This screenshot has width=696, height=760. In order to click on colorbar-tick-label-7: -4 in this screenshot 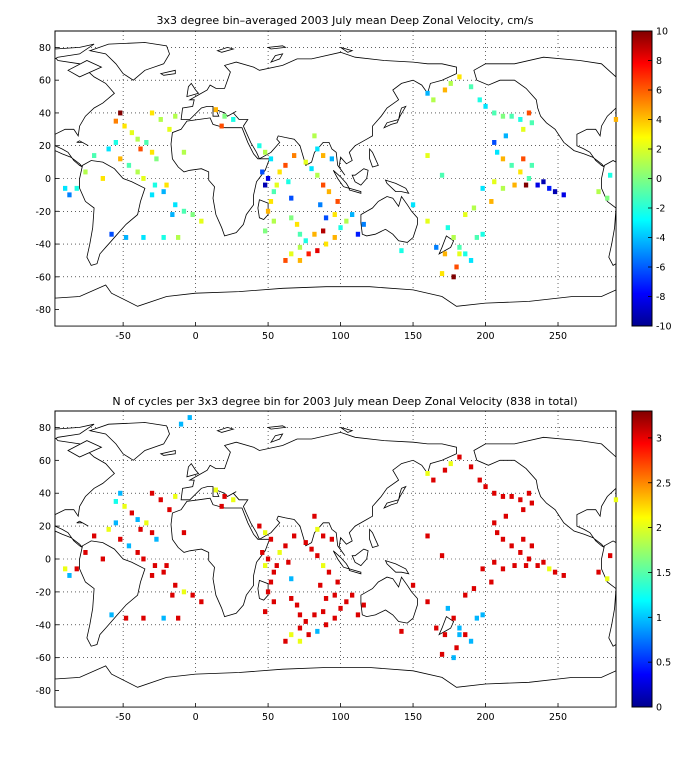, I will do `click(660, 238)`.